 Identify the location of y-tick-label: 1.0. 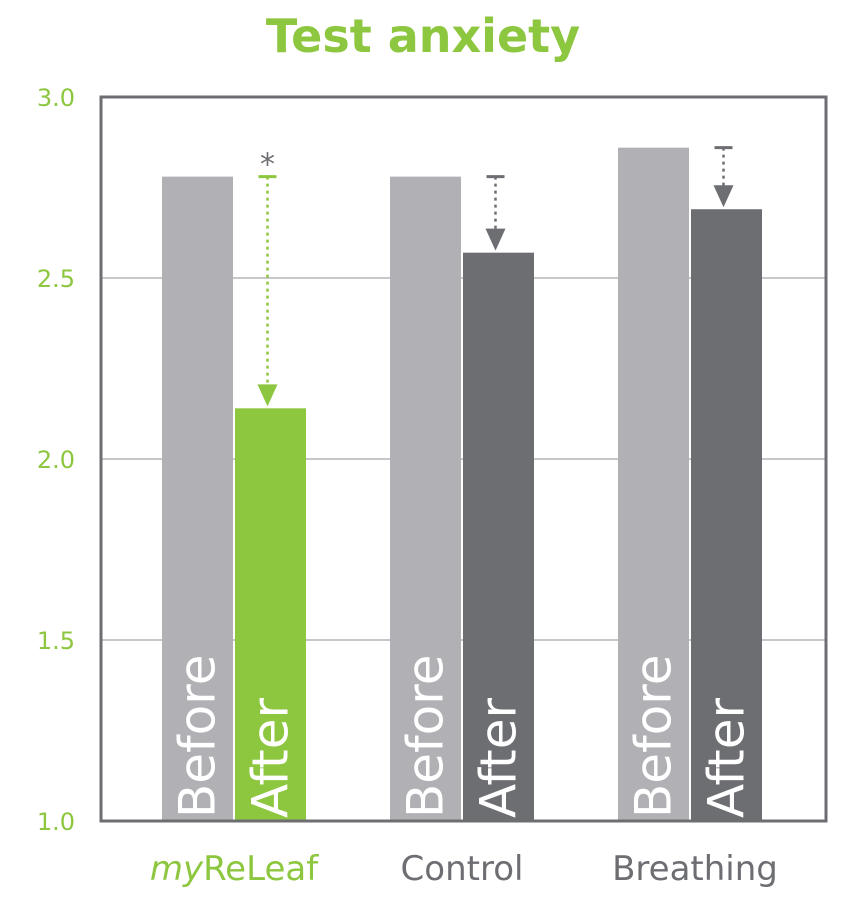
(56, 822).